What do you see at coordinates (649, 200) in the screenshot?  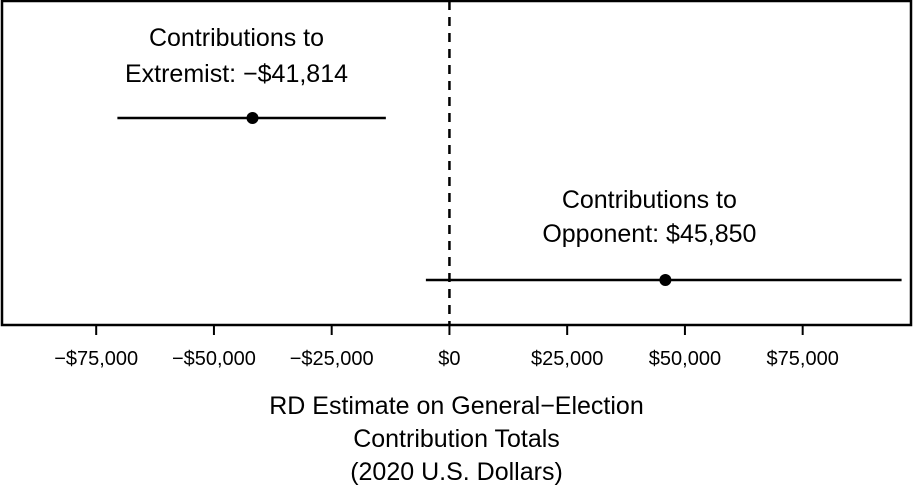 I see `point-label-1-line-0: Contributions to` at bounding box center [649, 200].